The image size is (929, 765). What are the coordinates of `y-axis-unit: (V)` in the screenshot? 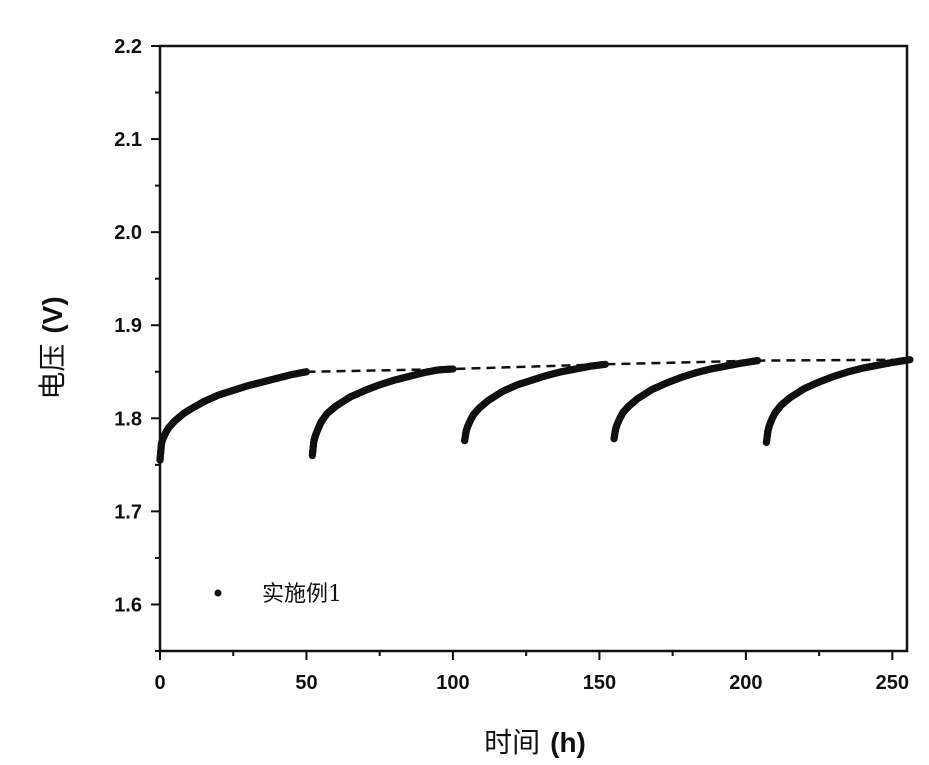 It's located at (52, 314).